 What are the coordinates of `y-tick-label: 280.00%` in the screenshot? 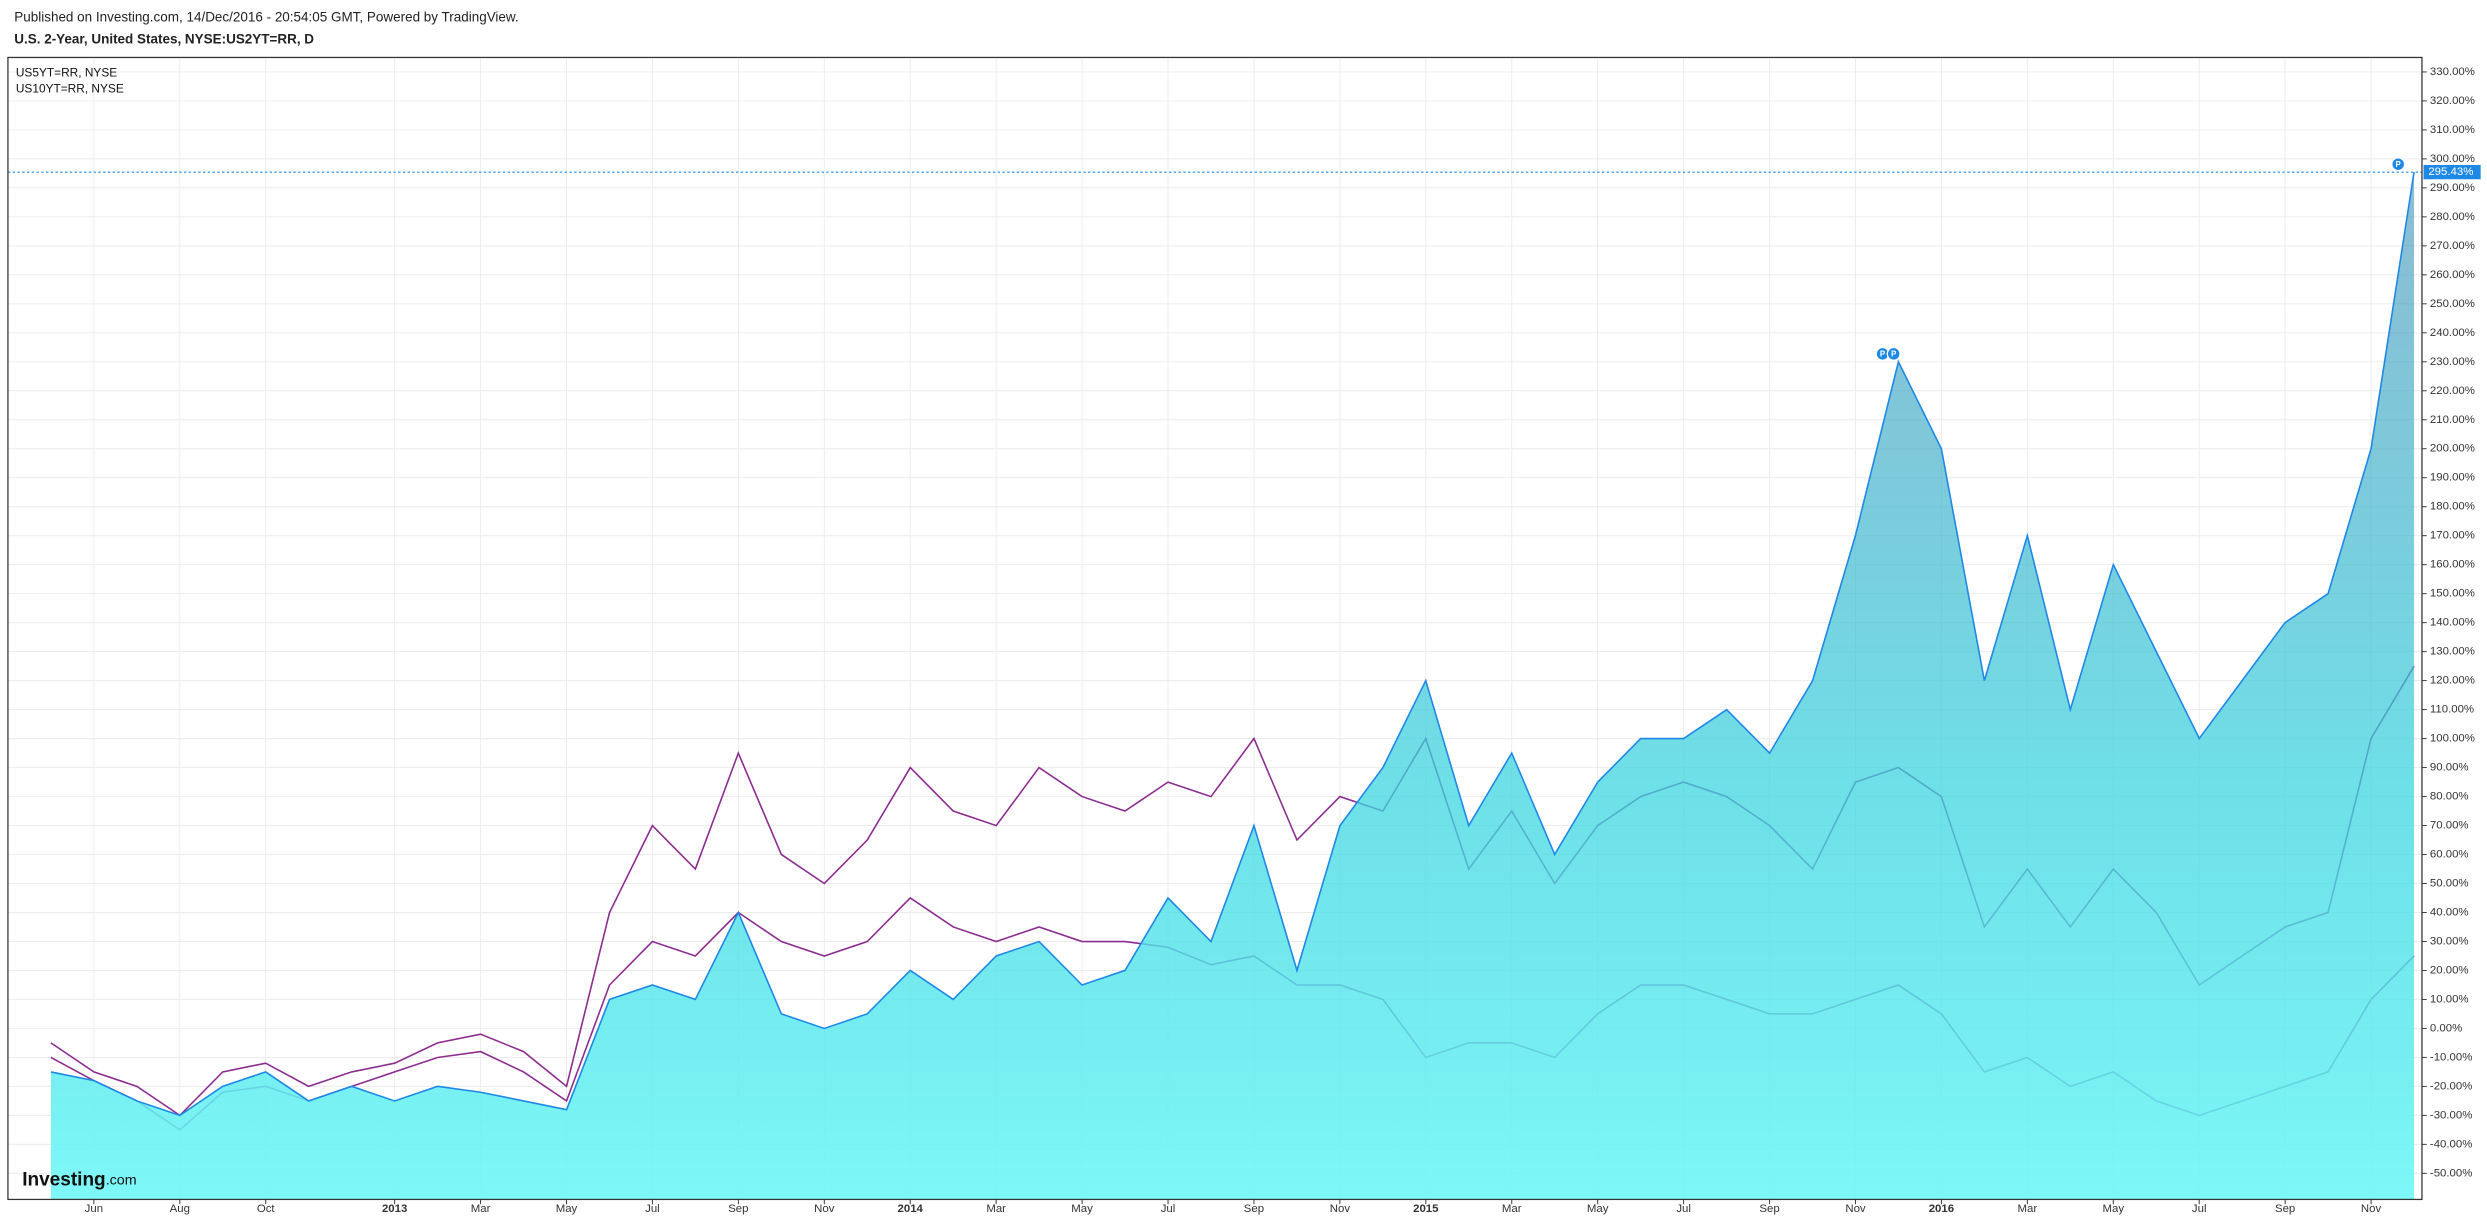 It's located at (2452, 217).